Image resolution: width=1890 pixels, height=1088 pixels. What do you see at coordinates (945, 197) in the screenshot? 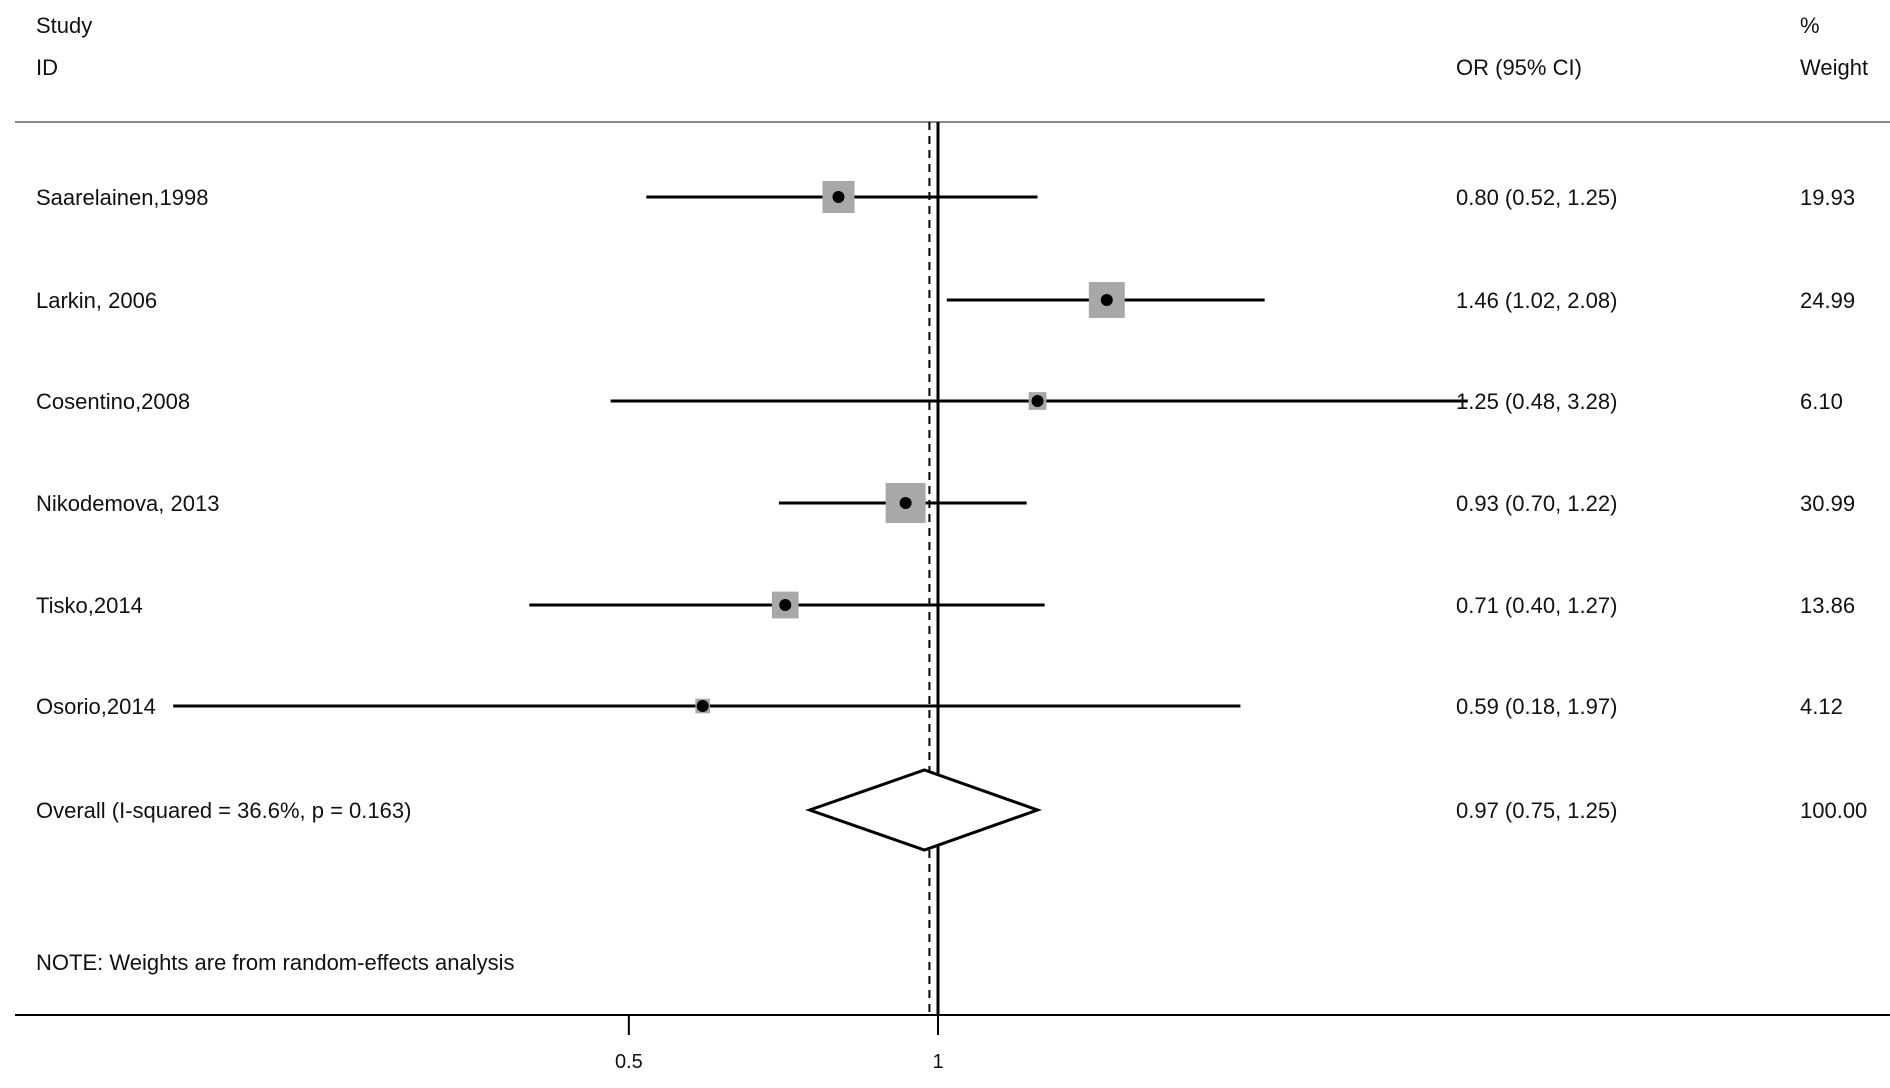
I see `study-row: Saarelainen,1998 0.80 (0.52, 1.25) 19.93` at bounding box center [945, 197].